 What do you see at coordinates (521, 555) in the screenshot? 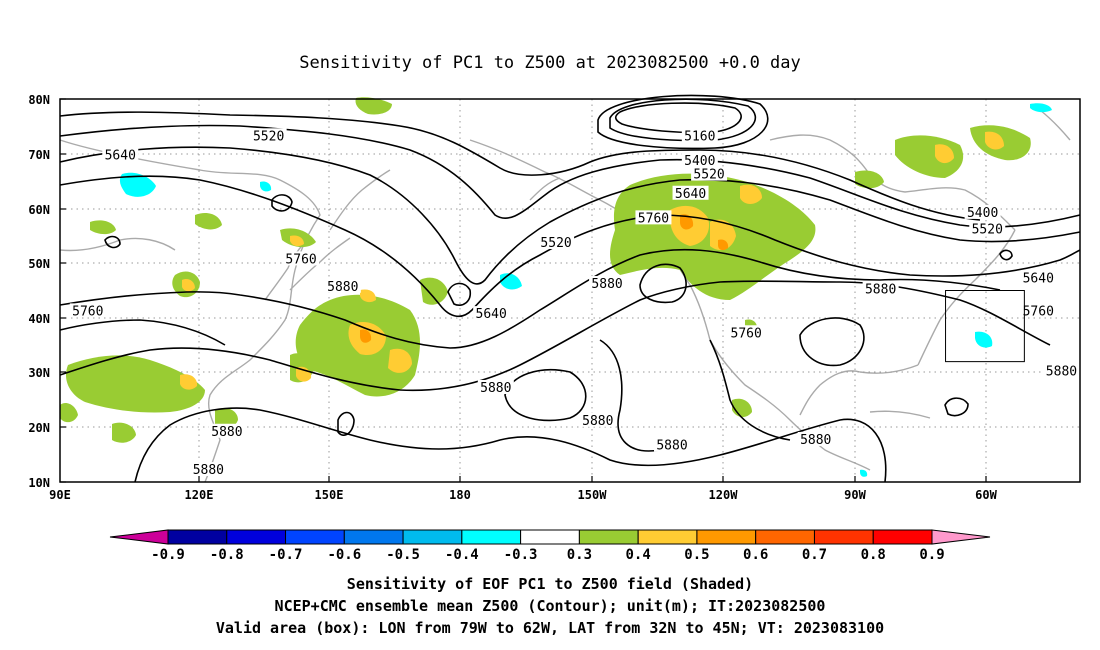
I see `colorbar-tick-label: -0.3` at bounding box center [521, 555].